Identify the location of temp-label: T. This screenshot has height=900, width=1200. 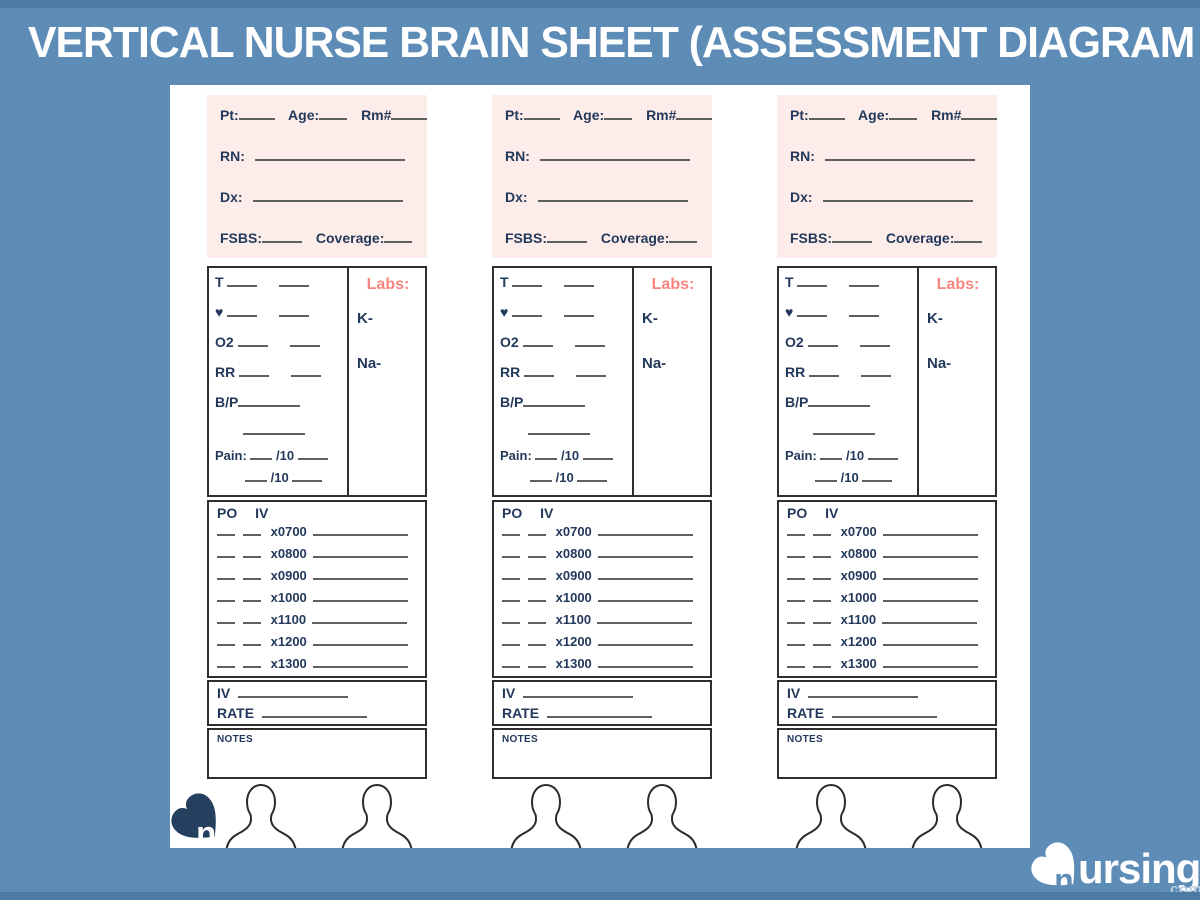
(219, 282).